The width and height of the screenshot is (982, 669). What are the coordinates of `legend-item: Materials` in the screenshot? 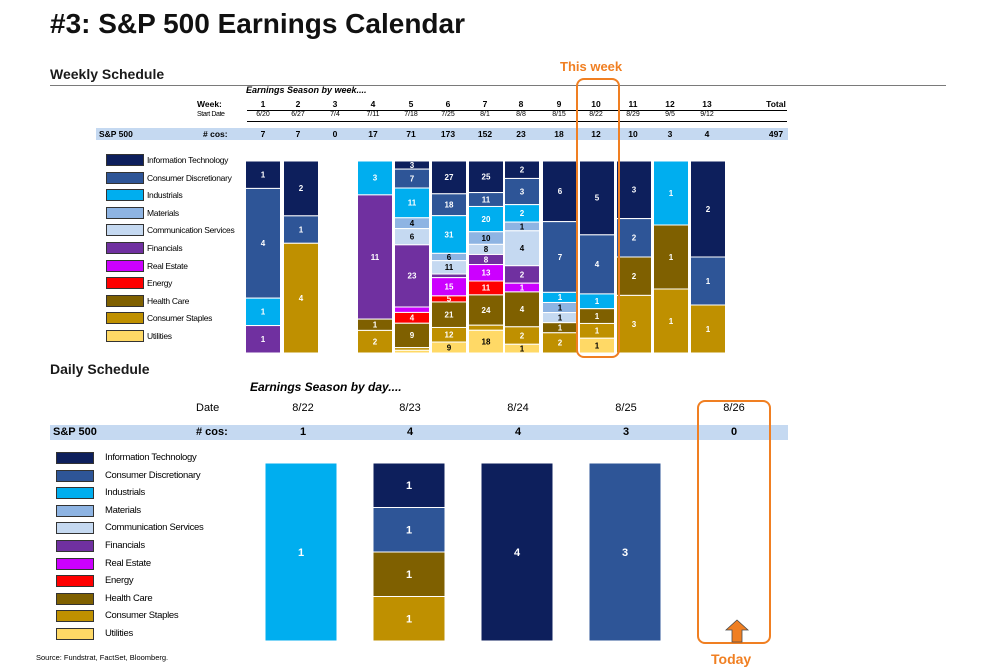 It's located at (136, 511).